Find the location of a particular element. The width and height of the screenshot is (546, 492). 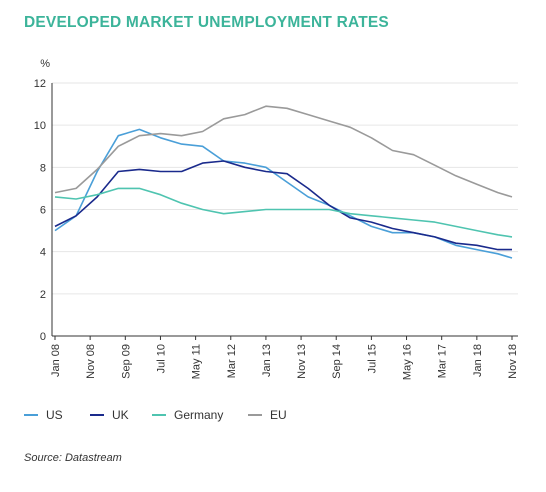

x-tick-label: Nov 13 is located at coordinates (302, 361).